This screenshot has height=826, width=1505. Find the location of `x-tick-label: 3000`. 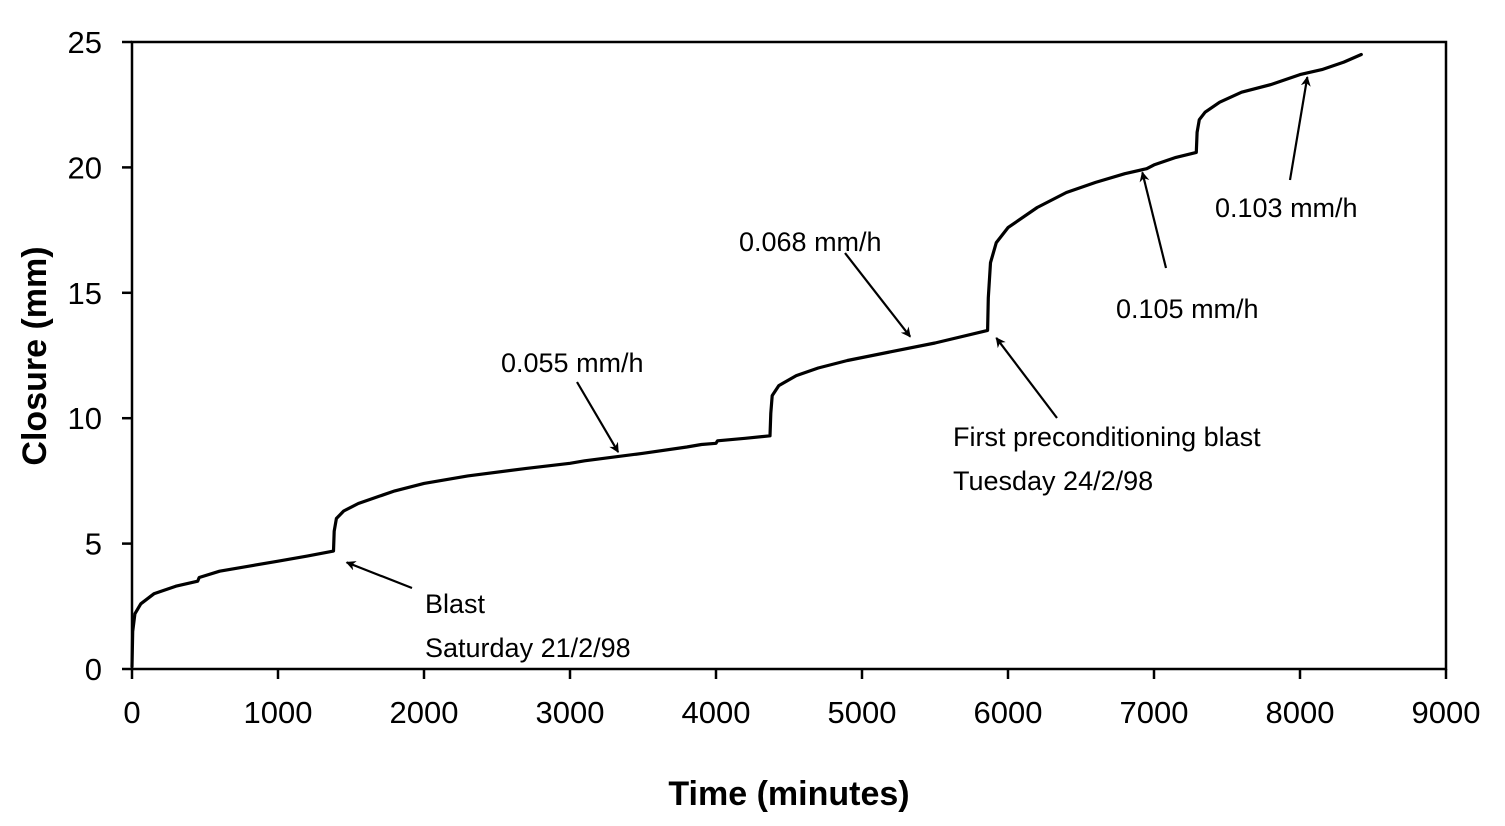

x-tick-label: 3000 is located at coordinates (570, 712).